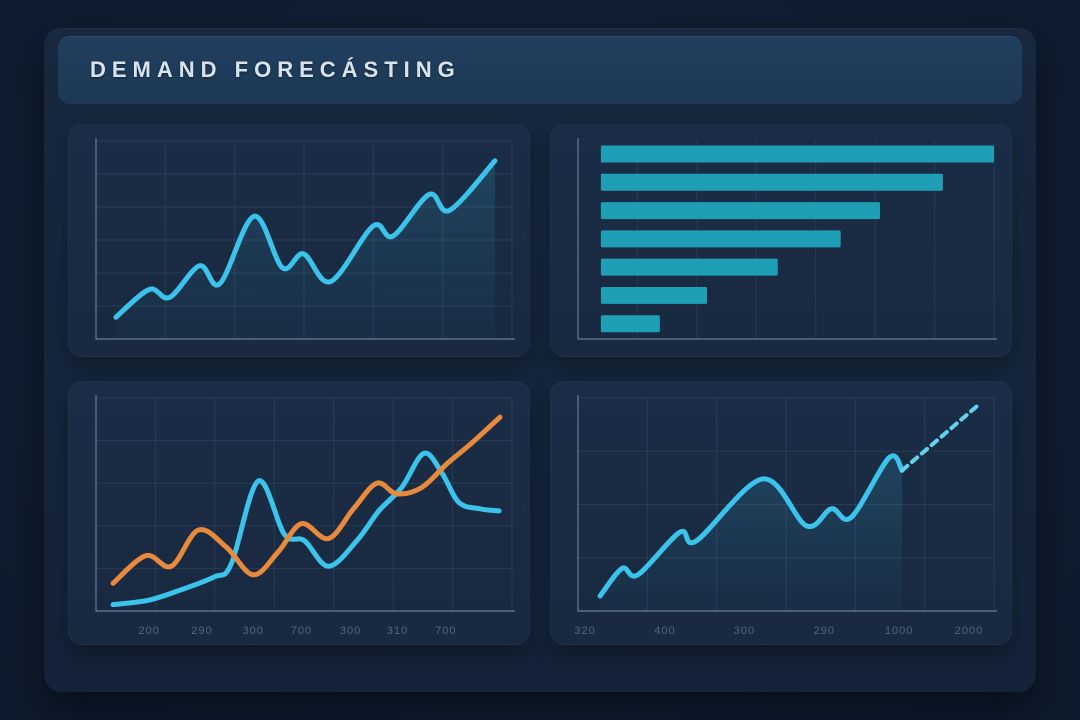 The image size is (1080, 720). What do you see at coordinates (664, 631) in the screenshot?
I see `svg-text: 400` at bounding box center [664, 631].